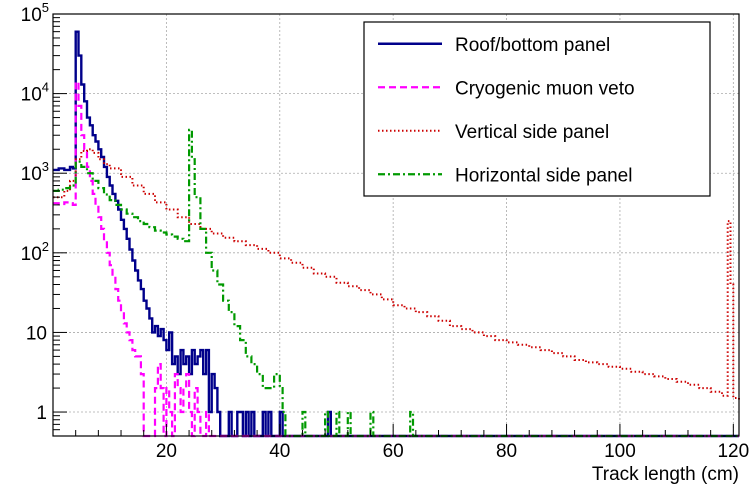 The width and height of the screenshot is (756, 486). What do you see at coordinates (393, 451) in the screenshot?
I see `x-tick-label: 60` at bounding box center [393, 451].